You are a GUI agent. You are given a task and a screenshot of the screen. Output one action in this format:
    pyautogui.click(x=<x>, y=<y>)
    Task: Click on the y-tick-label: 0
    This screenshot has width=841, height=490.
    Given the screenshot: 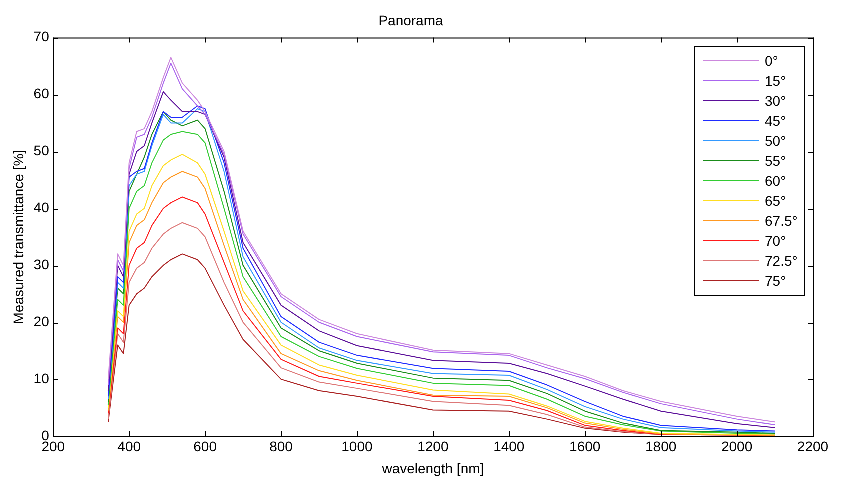 What is the action you would take?
    pyautogui.click(x=46, y=435)
    